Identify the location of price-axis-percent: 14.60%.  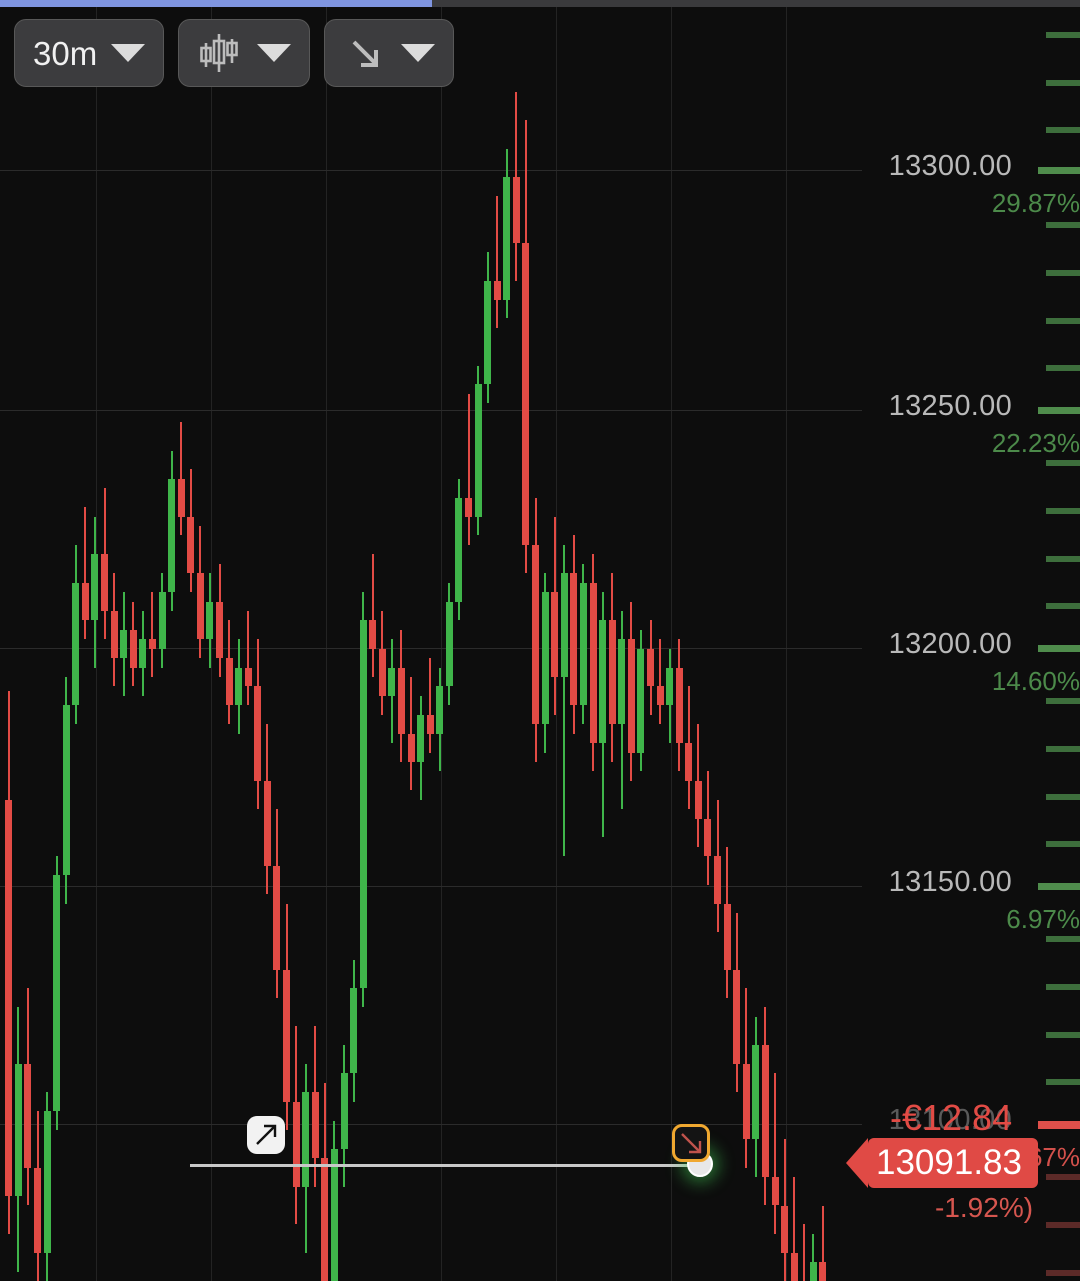
(1035, 681).